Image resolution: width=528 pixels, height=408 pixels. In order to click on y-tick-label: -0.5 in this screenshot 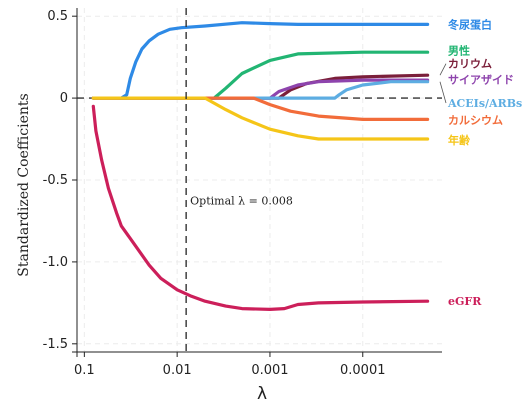, I will do `click(55, 180)`.